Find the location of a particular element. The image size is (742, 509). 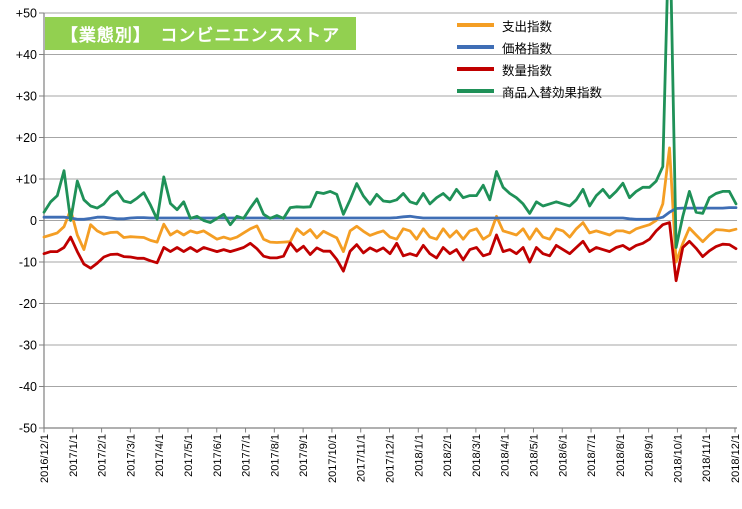

x-tick-label: 2018/12/1 is located at coordinates (736, 458).